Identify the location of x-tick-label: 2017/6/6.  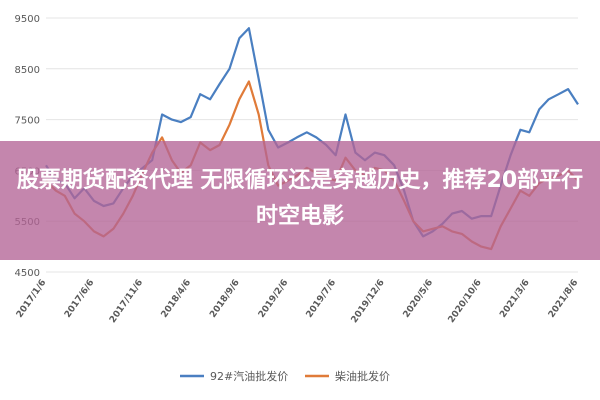
(80, 299).